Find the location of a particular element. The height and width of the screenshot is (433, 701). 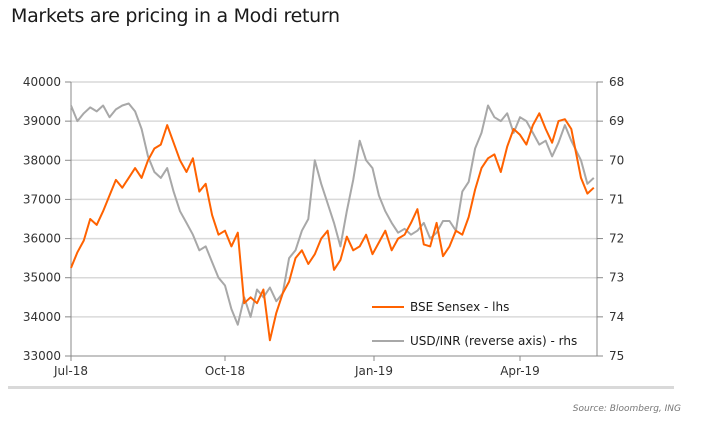

x-tick-label: Apr-19 is located at coordinates (520, 371).